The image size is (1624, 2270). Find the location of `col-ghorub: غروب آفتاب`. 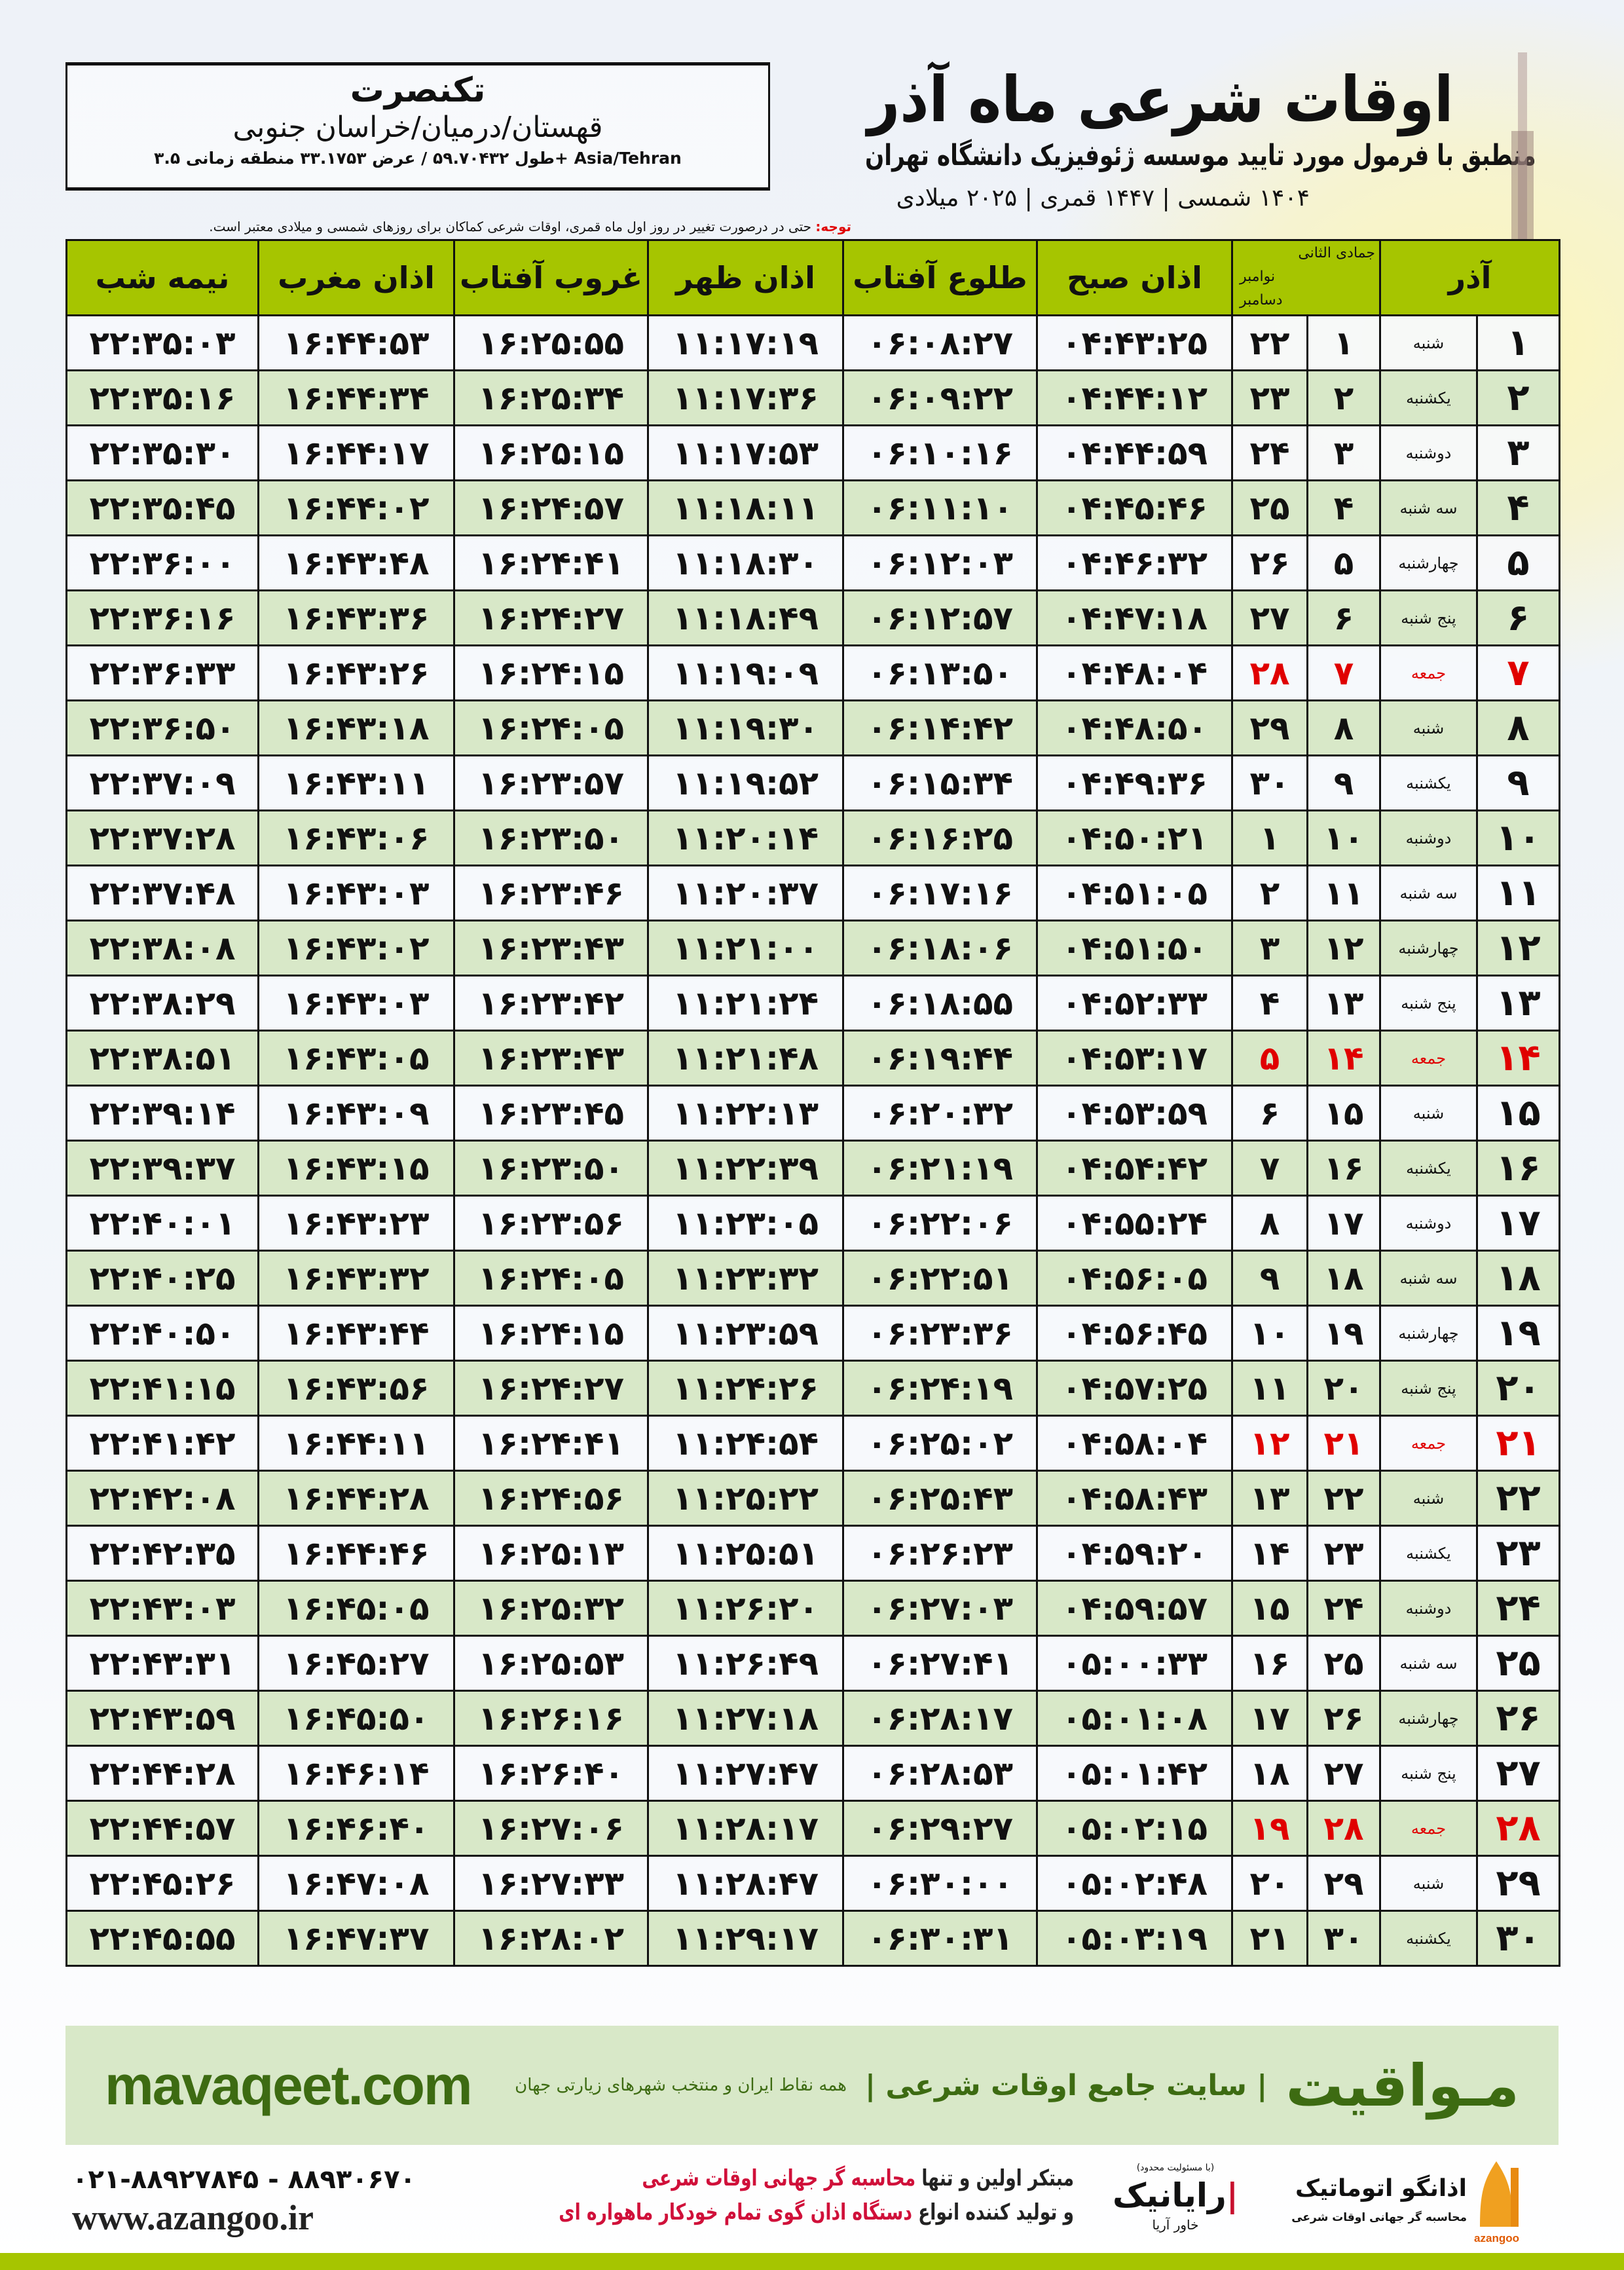

col-ghorub: غروب آفتاب is located at coordinates (551, 277).